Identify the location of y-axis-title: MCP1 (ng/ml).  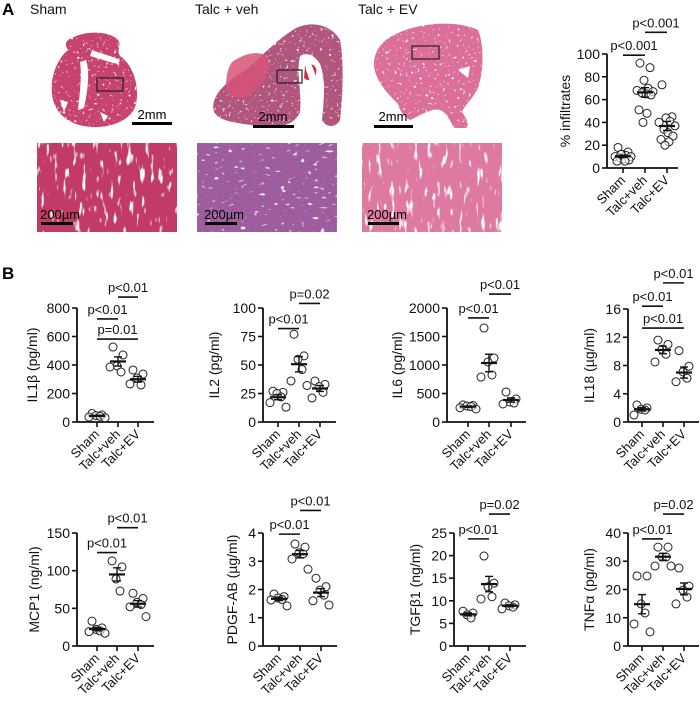
(34, 589).